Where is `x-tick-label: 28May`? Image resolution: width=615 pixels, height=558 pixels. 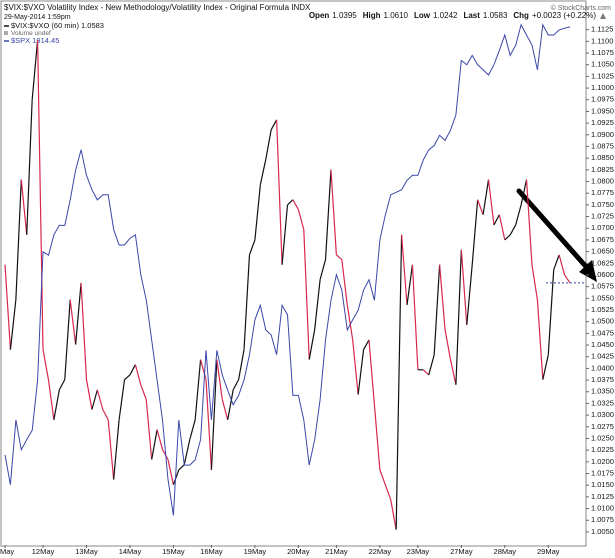
x-tick-label: 28May is located at coordinates (505, 551).